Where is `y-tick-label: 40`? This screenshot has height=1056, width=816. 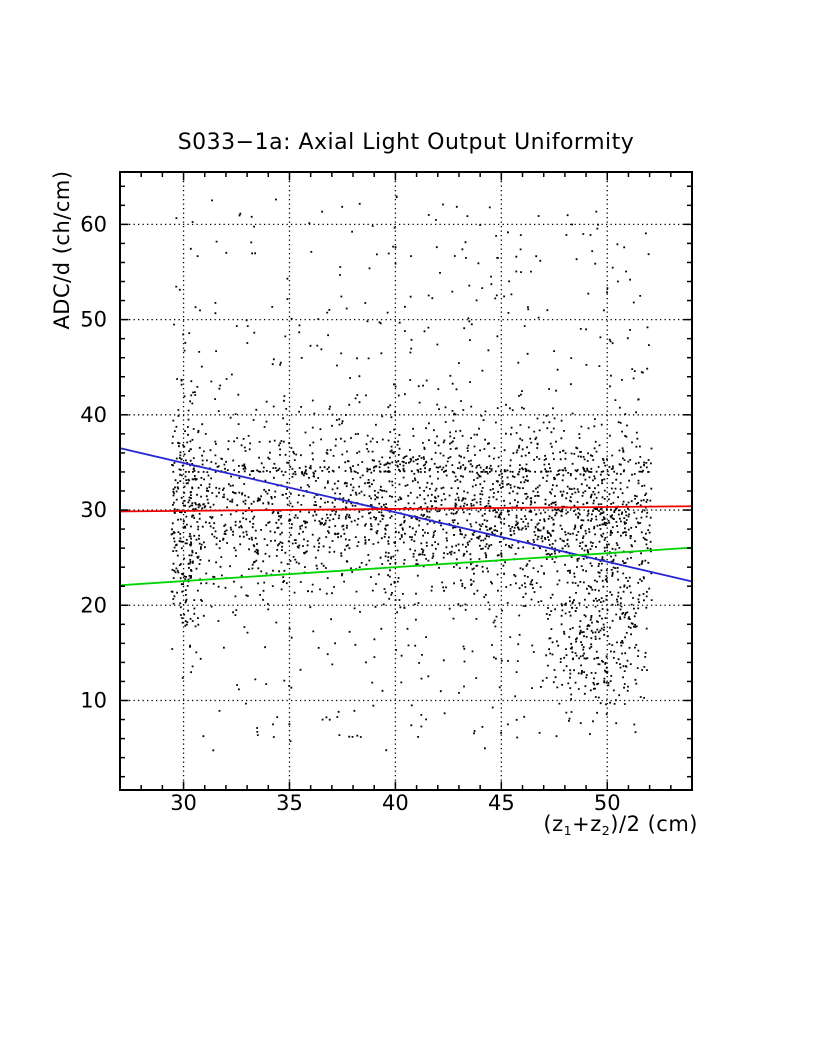 y-tick-label: 40 is located at coordinates (93, 415).